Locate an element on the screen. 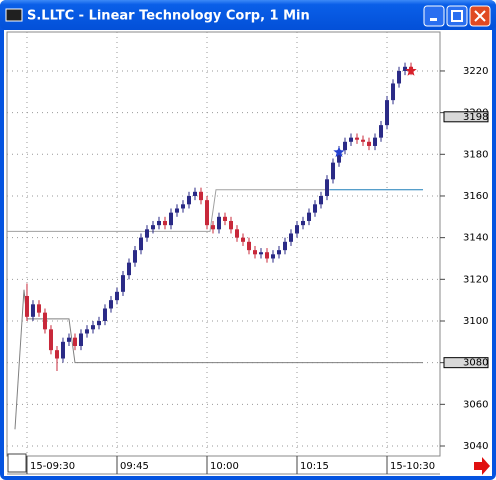  x-tick-label: 15-09:30 is located at coordinates (52, 466).